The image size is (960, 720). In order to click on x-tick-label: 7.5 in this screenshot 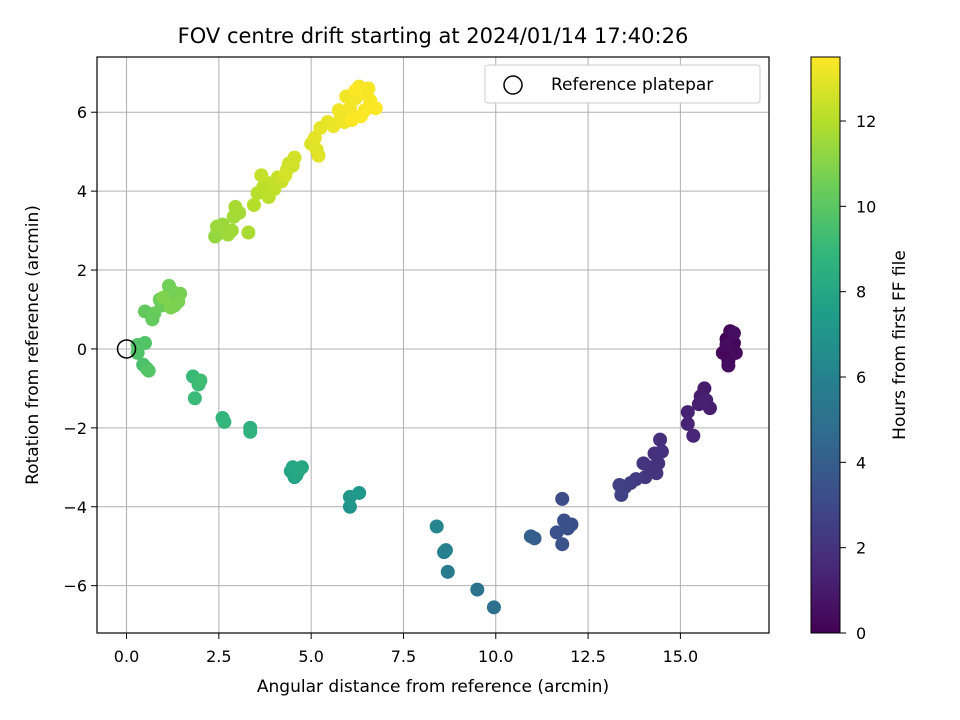, I will do `click(403, 656)`.